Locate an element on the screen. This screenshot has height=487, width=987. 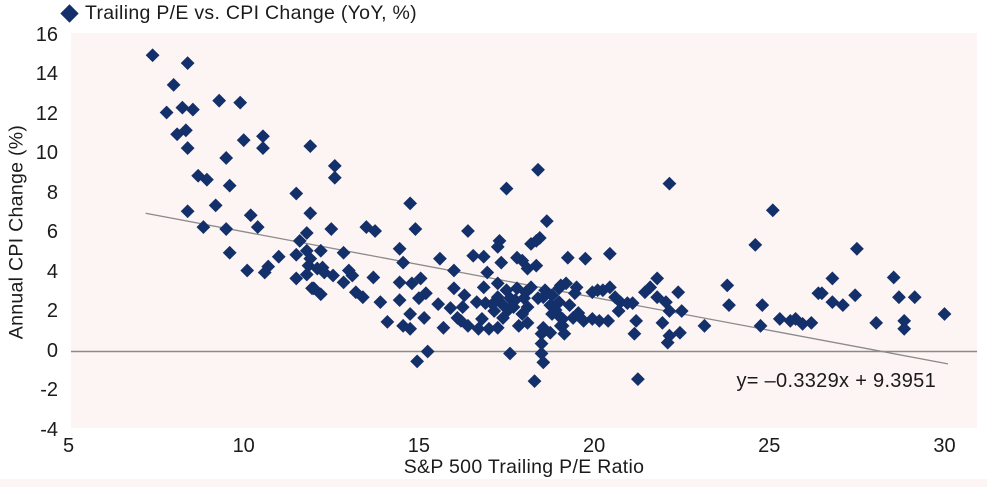
x-axis-title: S&P 500 Trailing P/E Ratio is located at coordinates (524, 467).